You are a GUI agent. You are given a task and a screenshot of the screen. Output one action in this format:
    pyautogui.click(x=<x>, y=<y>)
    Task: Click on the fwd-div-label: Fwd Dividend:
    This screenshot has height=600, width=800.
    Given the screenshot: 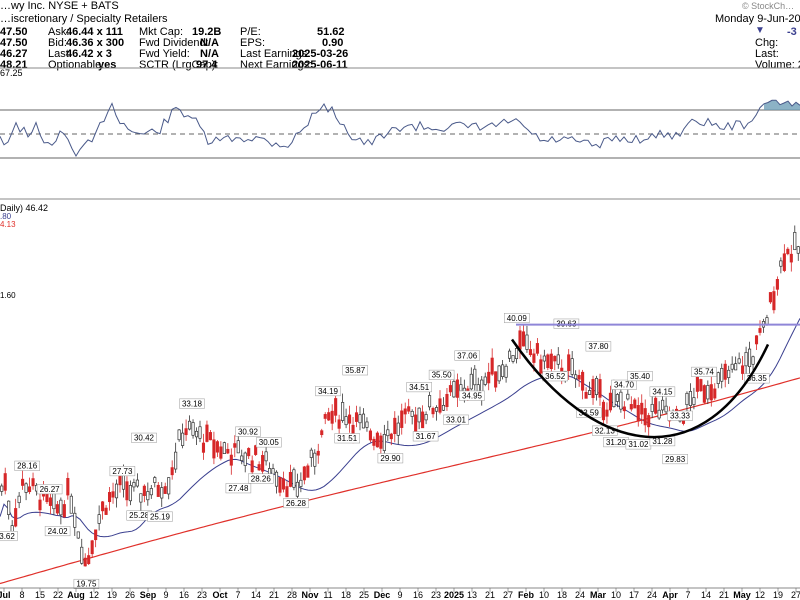 What is the action you would take?
    pyautogui.click(x=174, y=43)
    